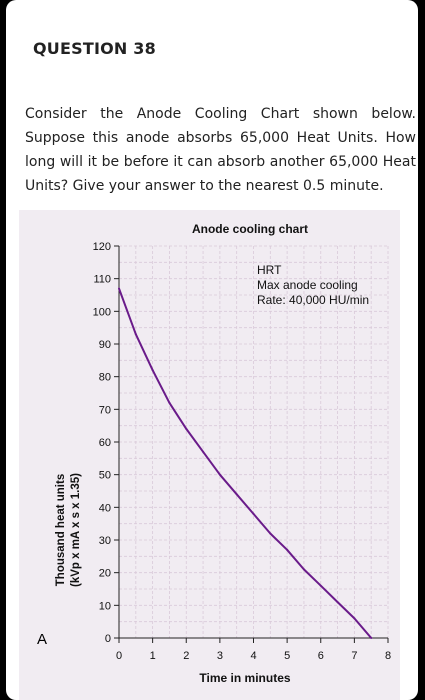 This screenshot has width=425, height=700. Describe the element at coordinates (105, 443) in the screenshot. I see `y-tick-label: 60` at that location.